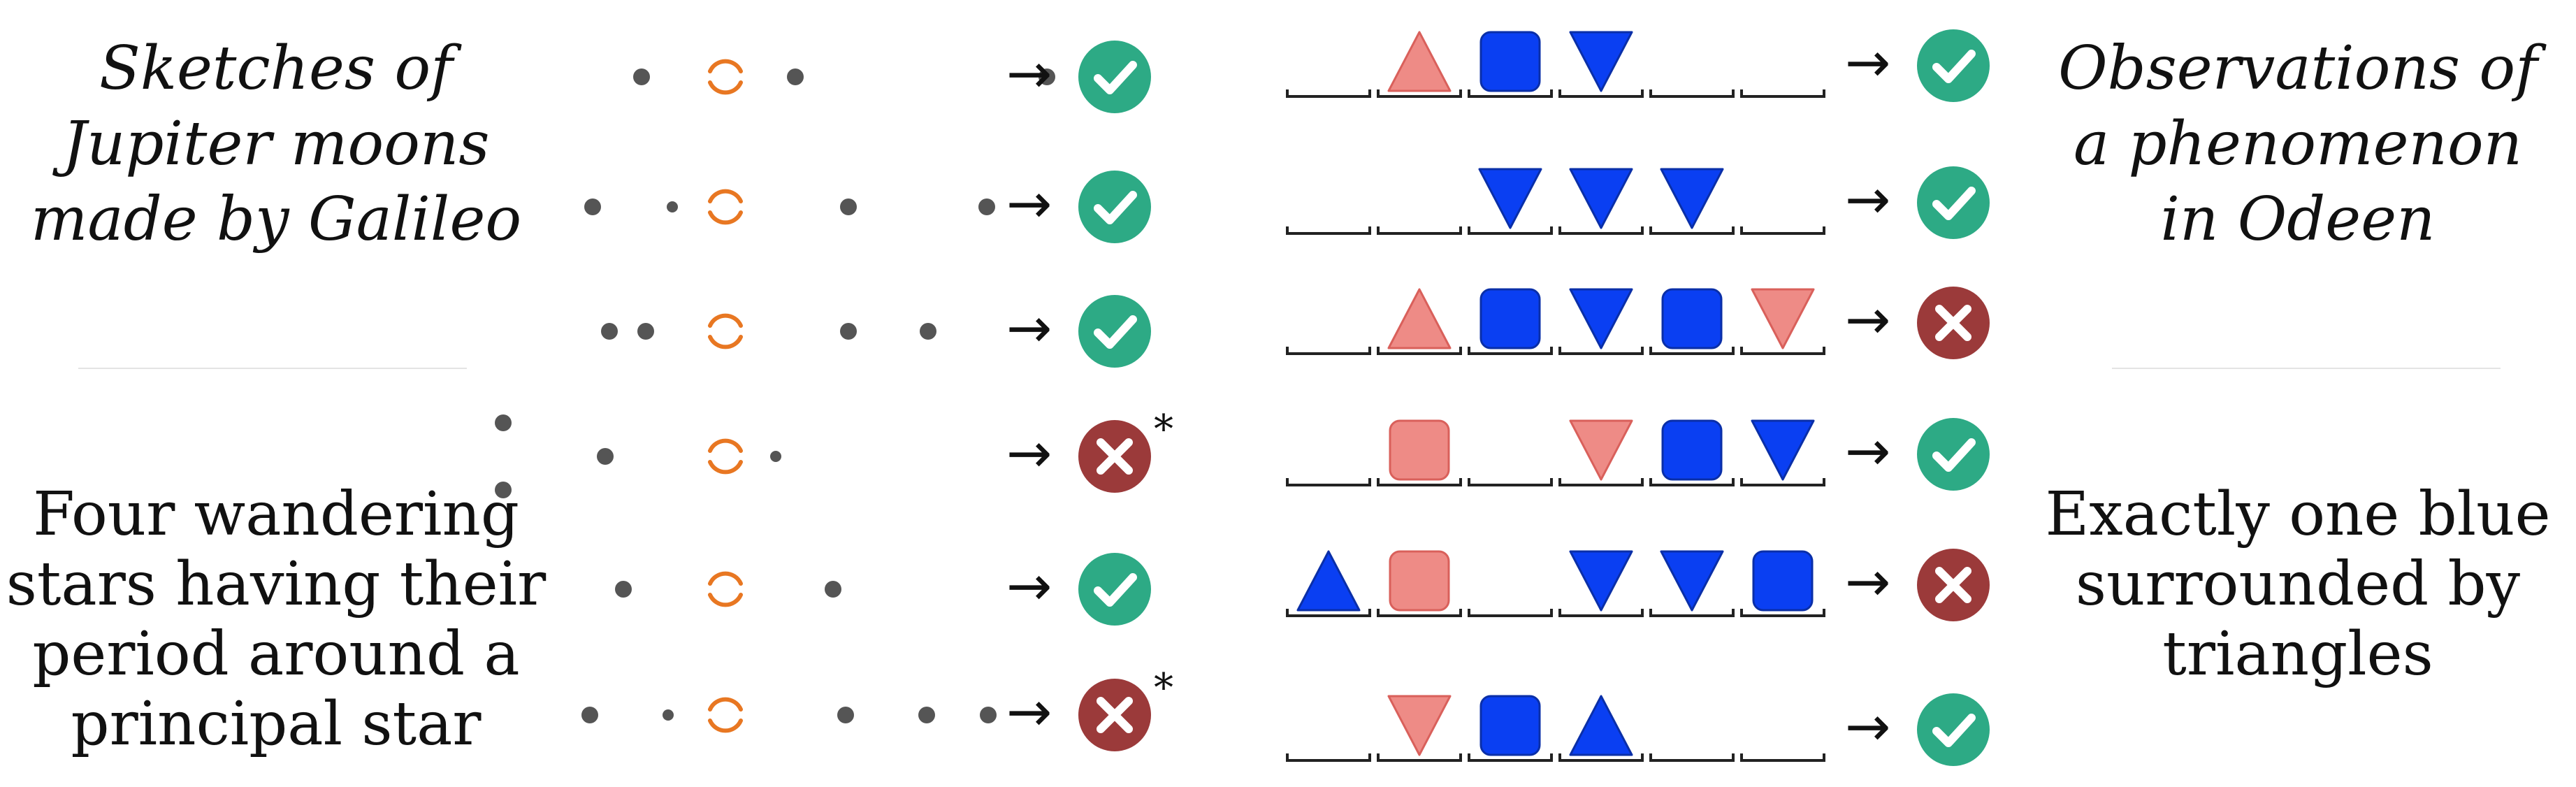 This screenshot has height=787, width=2576. Describe the element at coordinates (1601, 726) in the screenshot. I see `blue-up-shape` at that location.